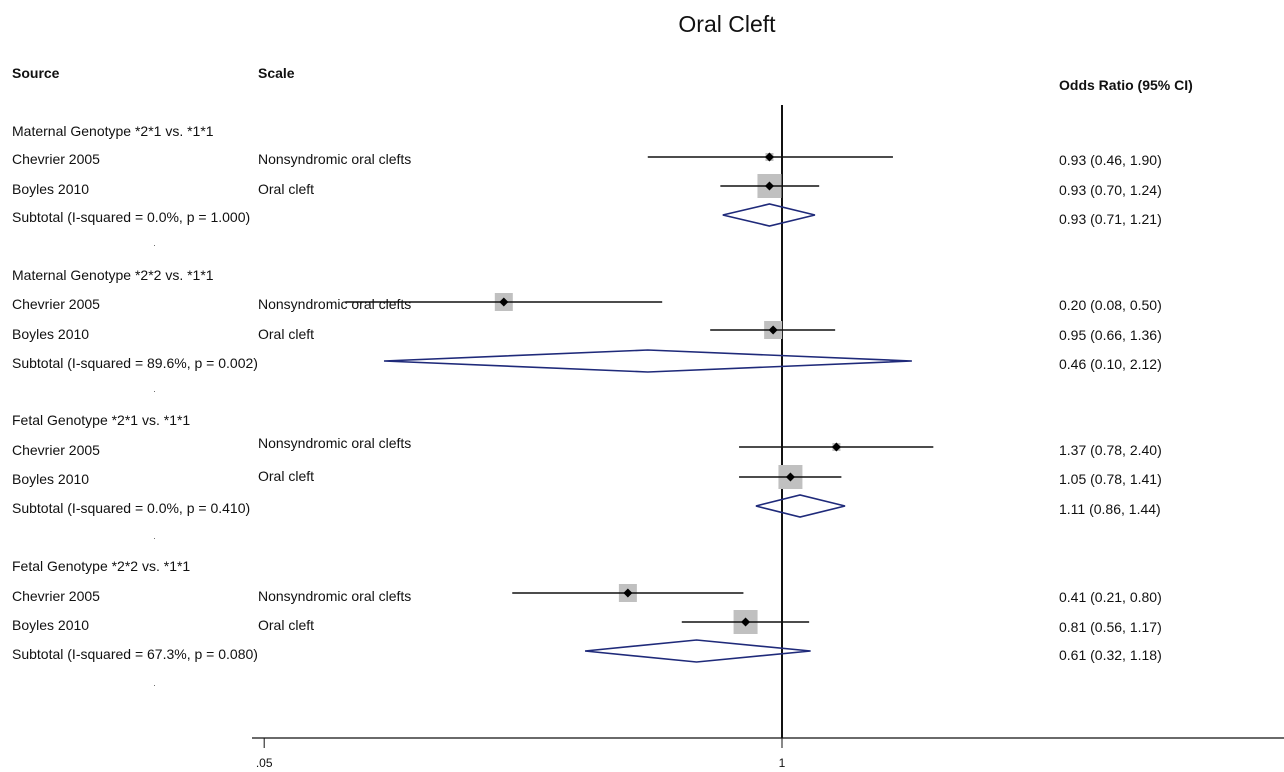 The height and width of the screenshot is (772, 1284). I want to click on group-label: Fetal Genotype *2*1 vs. *1*1, so click(101, 420).